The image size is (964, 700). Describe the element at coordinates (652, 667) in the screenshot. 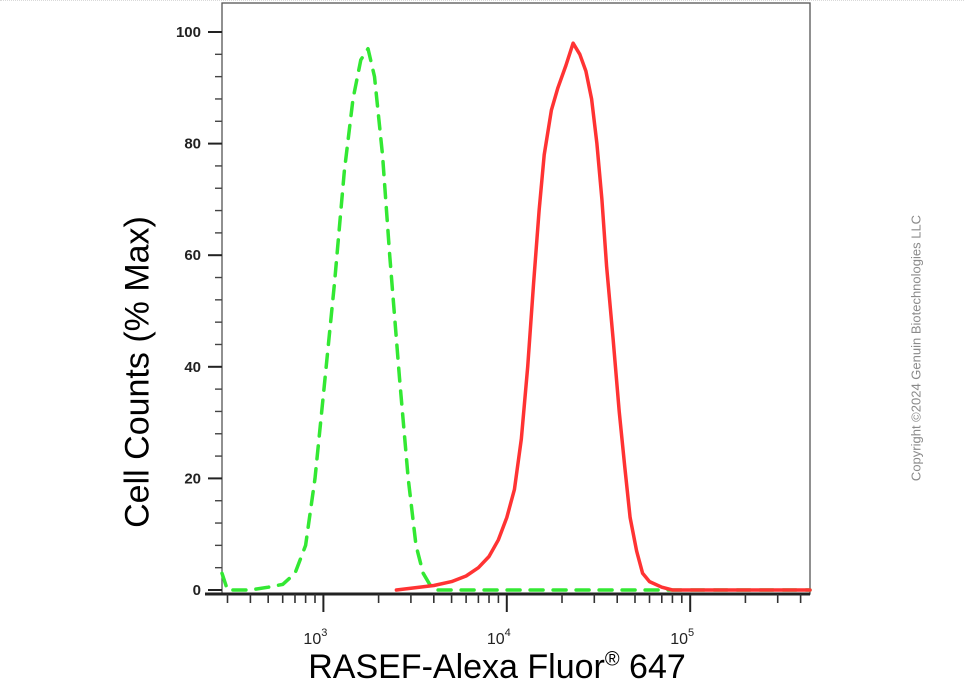

I see `x-axis-label-tail: 647` at that location.